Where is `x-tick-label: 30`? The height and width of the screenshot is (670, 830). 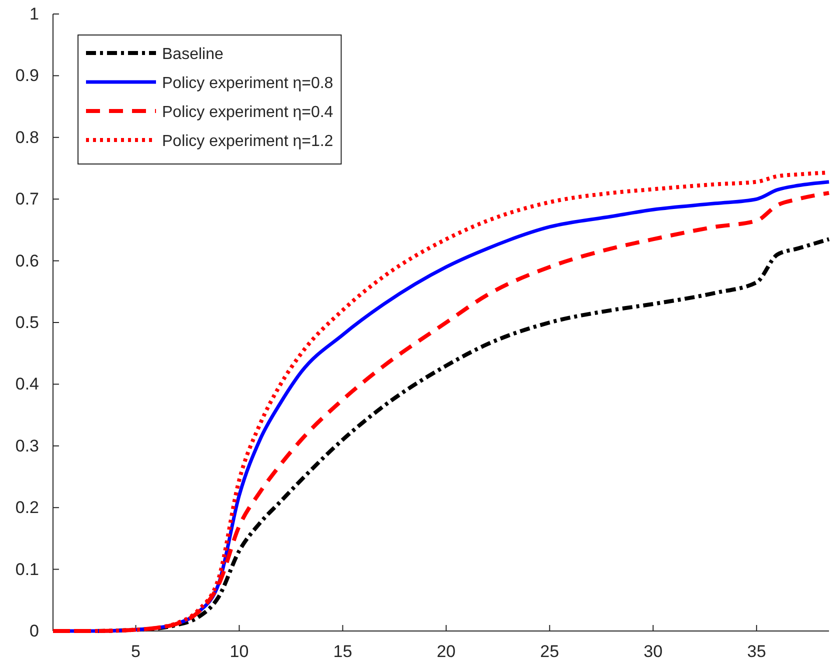
x-tick-label: 30 is located at coordinates (653, 652).